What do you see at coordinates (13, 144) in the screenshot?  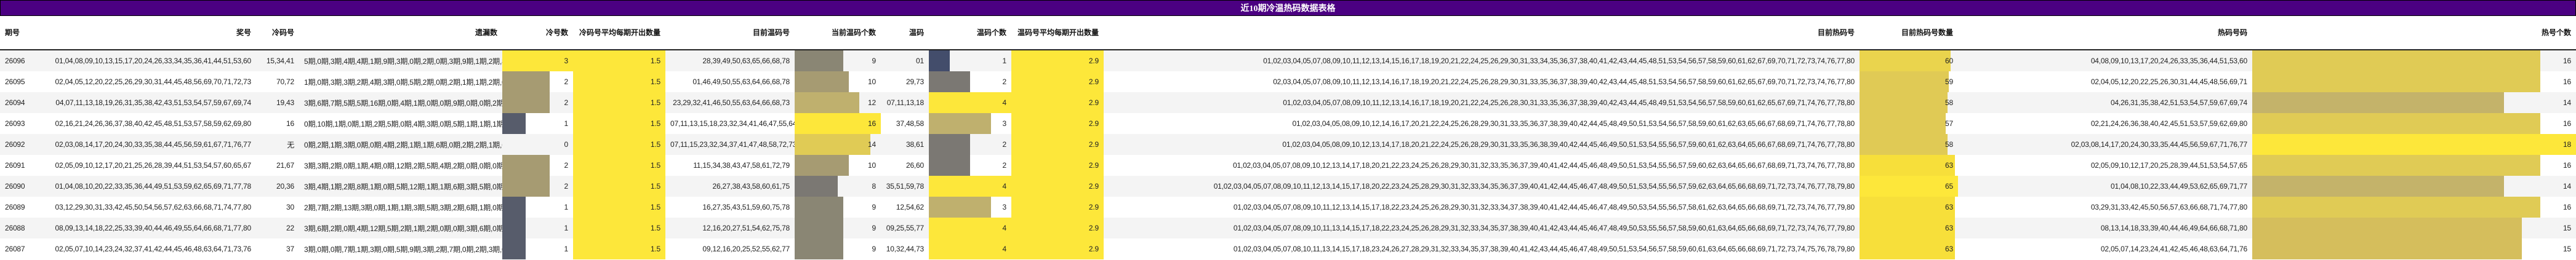 I see `period-cell: 26092` at bounding box center [13, 144].